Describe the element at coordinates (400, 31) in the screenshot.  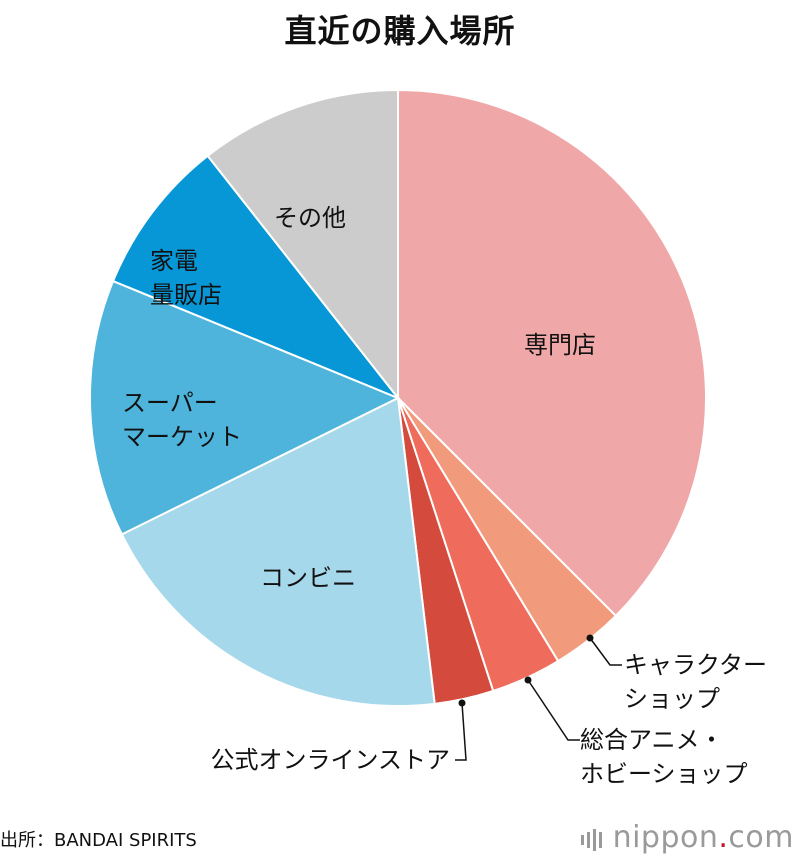
I see `chart-title: 直近の購入場所` at that location.